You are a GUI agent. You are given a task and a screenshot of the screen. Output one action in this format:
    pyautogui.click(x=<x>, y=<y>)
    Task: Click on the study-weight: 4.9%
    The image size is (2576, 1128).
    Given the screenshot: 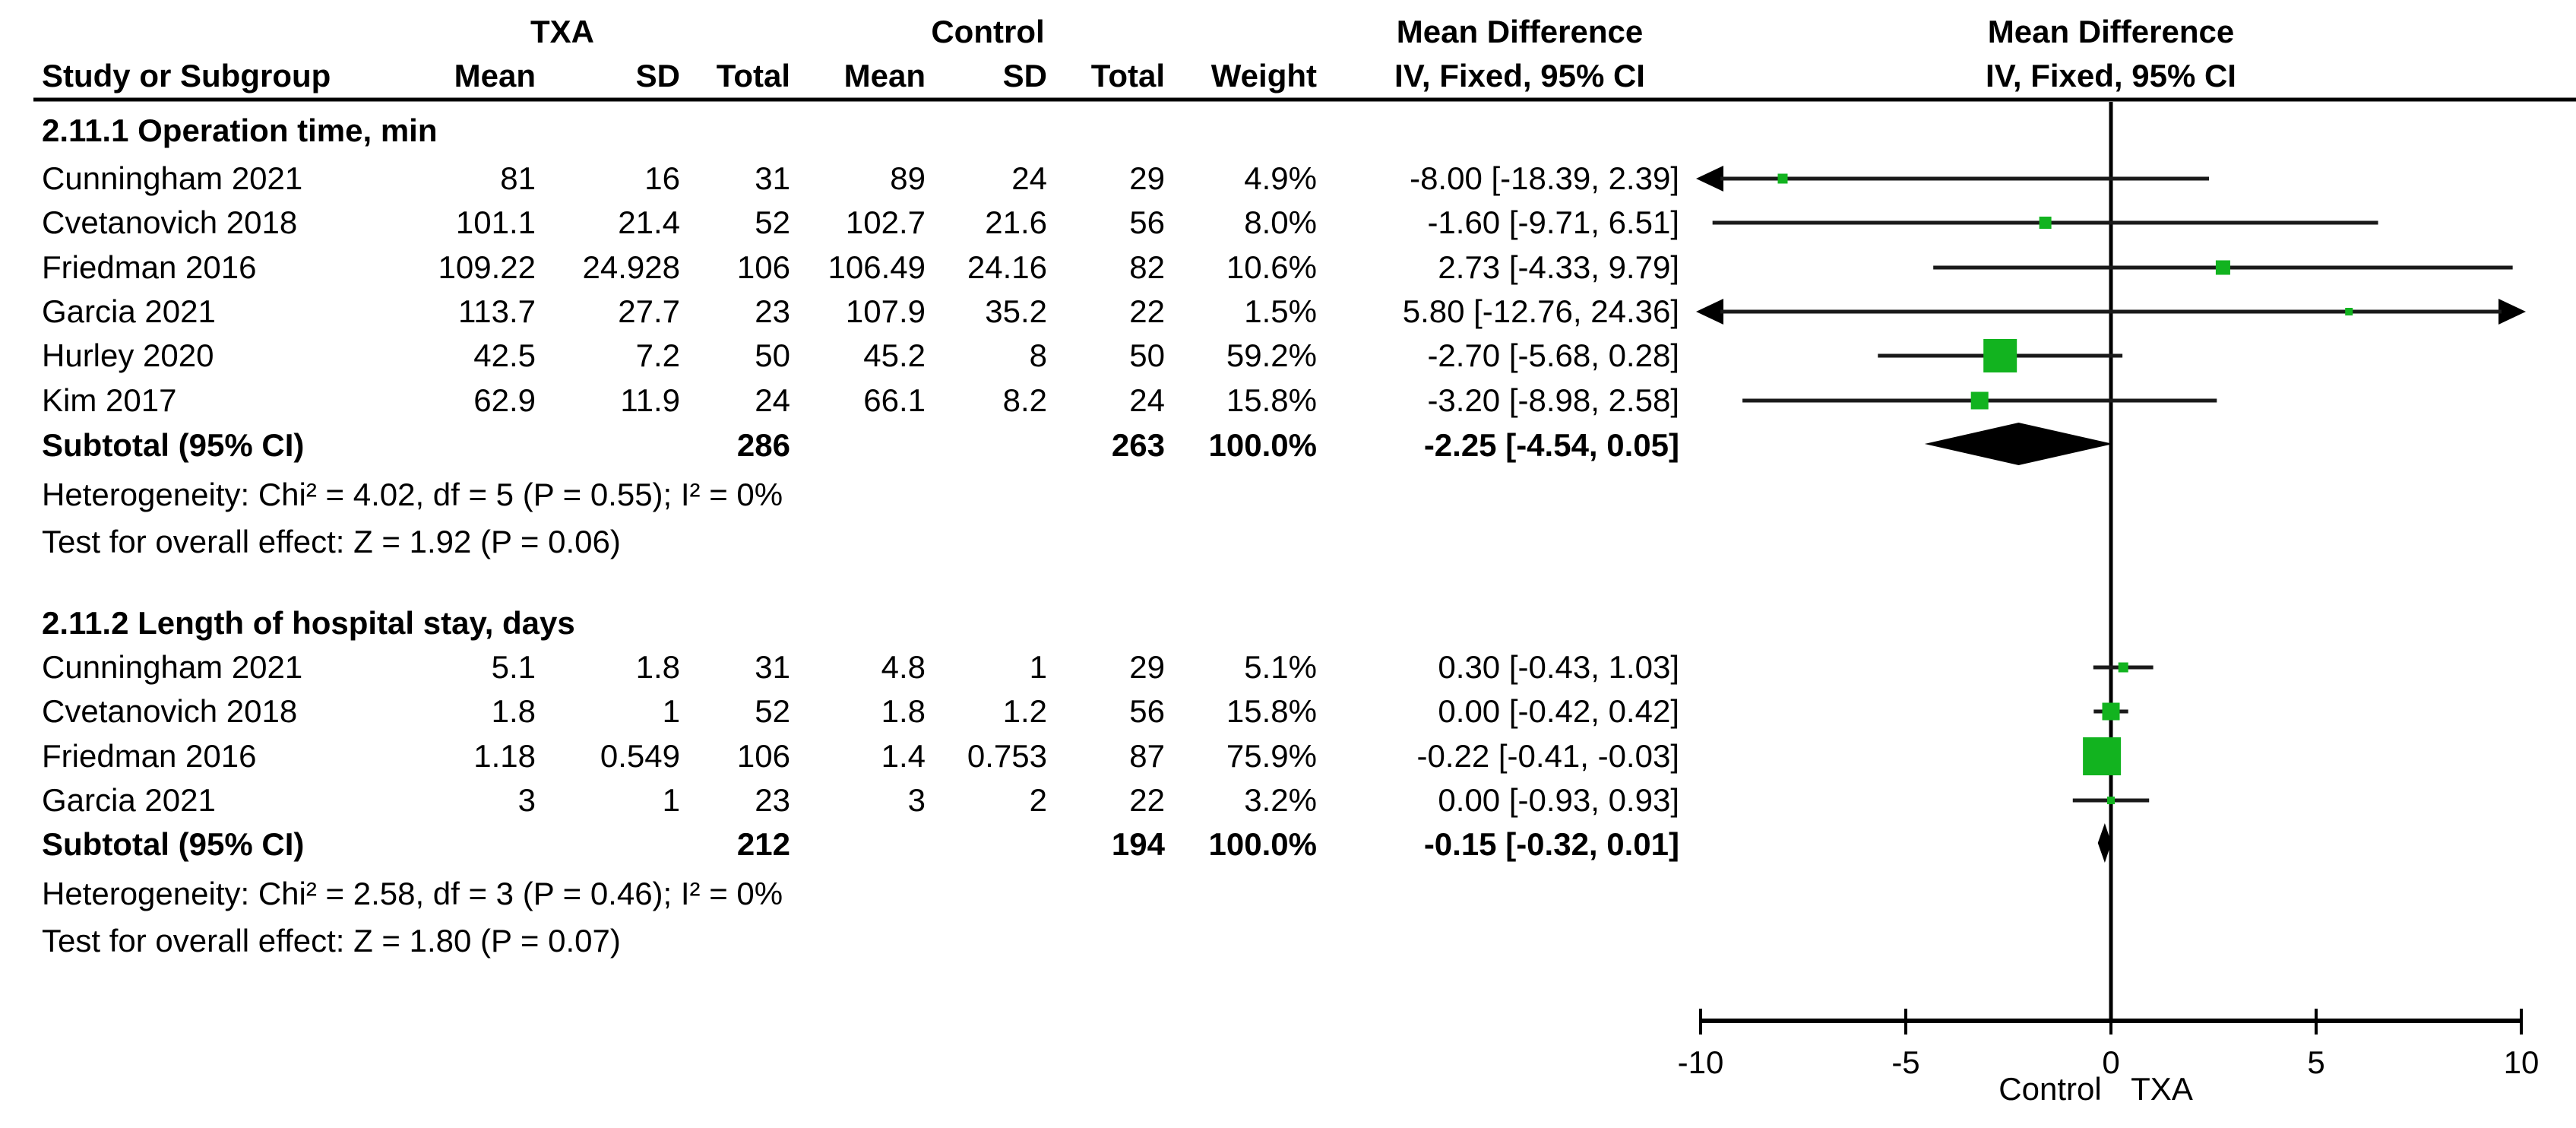 What is the action you would take?
    pyautogui.click(x=1280, y=178)
    